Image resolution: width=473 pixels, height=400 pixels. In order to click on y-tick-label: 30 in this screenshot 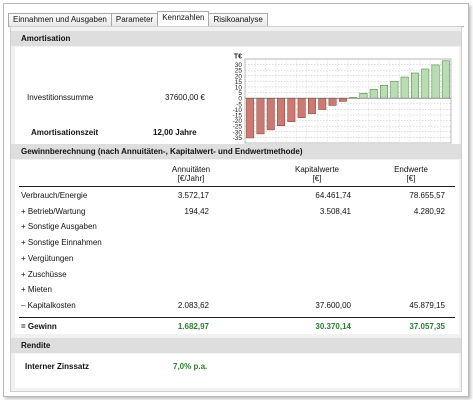, I will do `click(239, 65)`.